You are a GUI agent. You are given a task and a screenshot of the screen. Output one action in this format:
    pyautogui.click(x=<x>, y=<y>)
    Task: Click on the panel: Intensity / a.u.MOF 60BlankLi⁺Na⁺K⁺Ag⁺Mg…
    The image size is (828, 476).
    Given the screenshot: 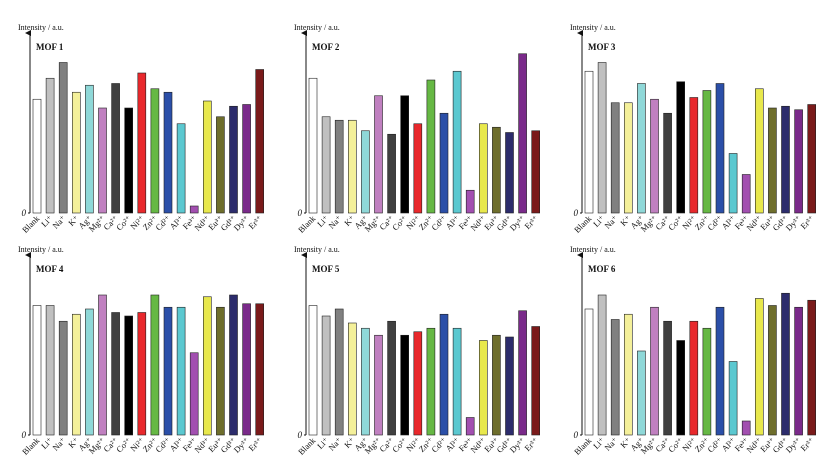 What is the action you would take?
    pyautogui.click(x=693, y=351)
    